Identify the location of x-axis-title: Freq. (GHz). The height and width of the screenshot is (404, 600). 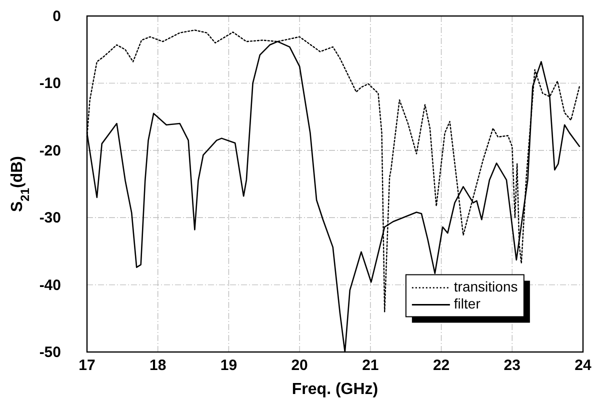
(335, 389).